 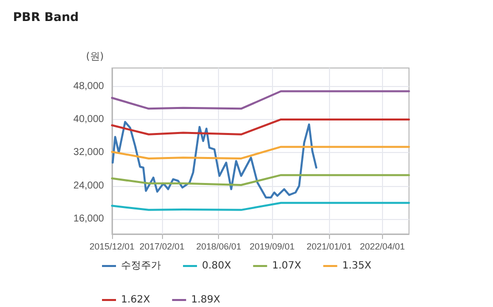 What do you see at coordinates (95, 57) in the screenshot?
I see `y-axis-title: (원)` at bounding box center [95, 57].